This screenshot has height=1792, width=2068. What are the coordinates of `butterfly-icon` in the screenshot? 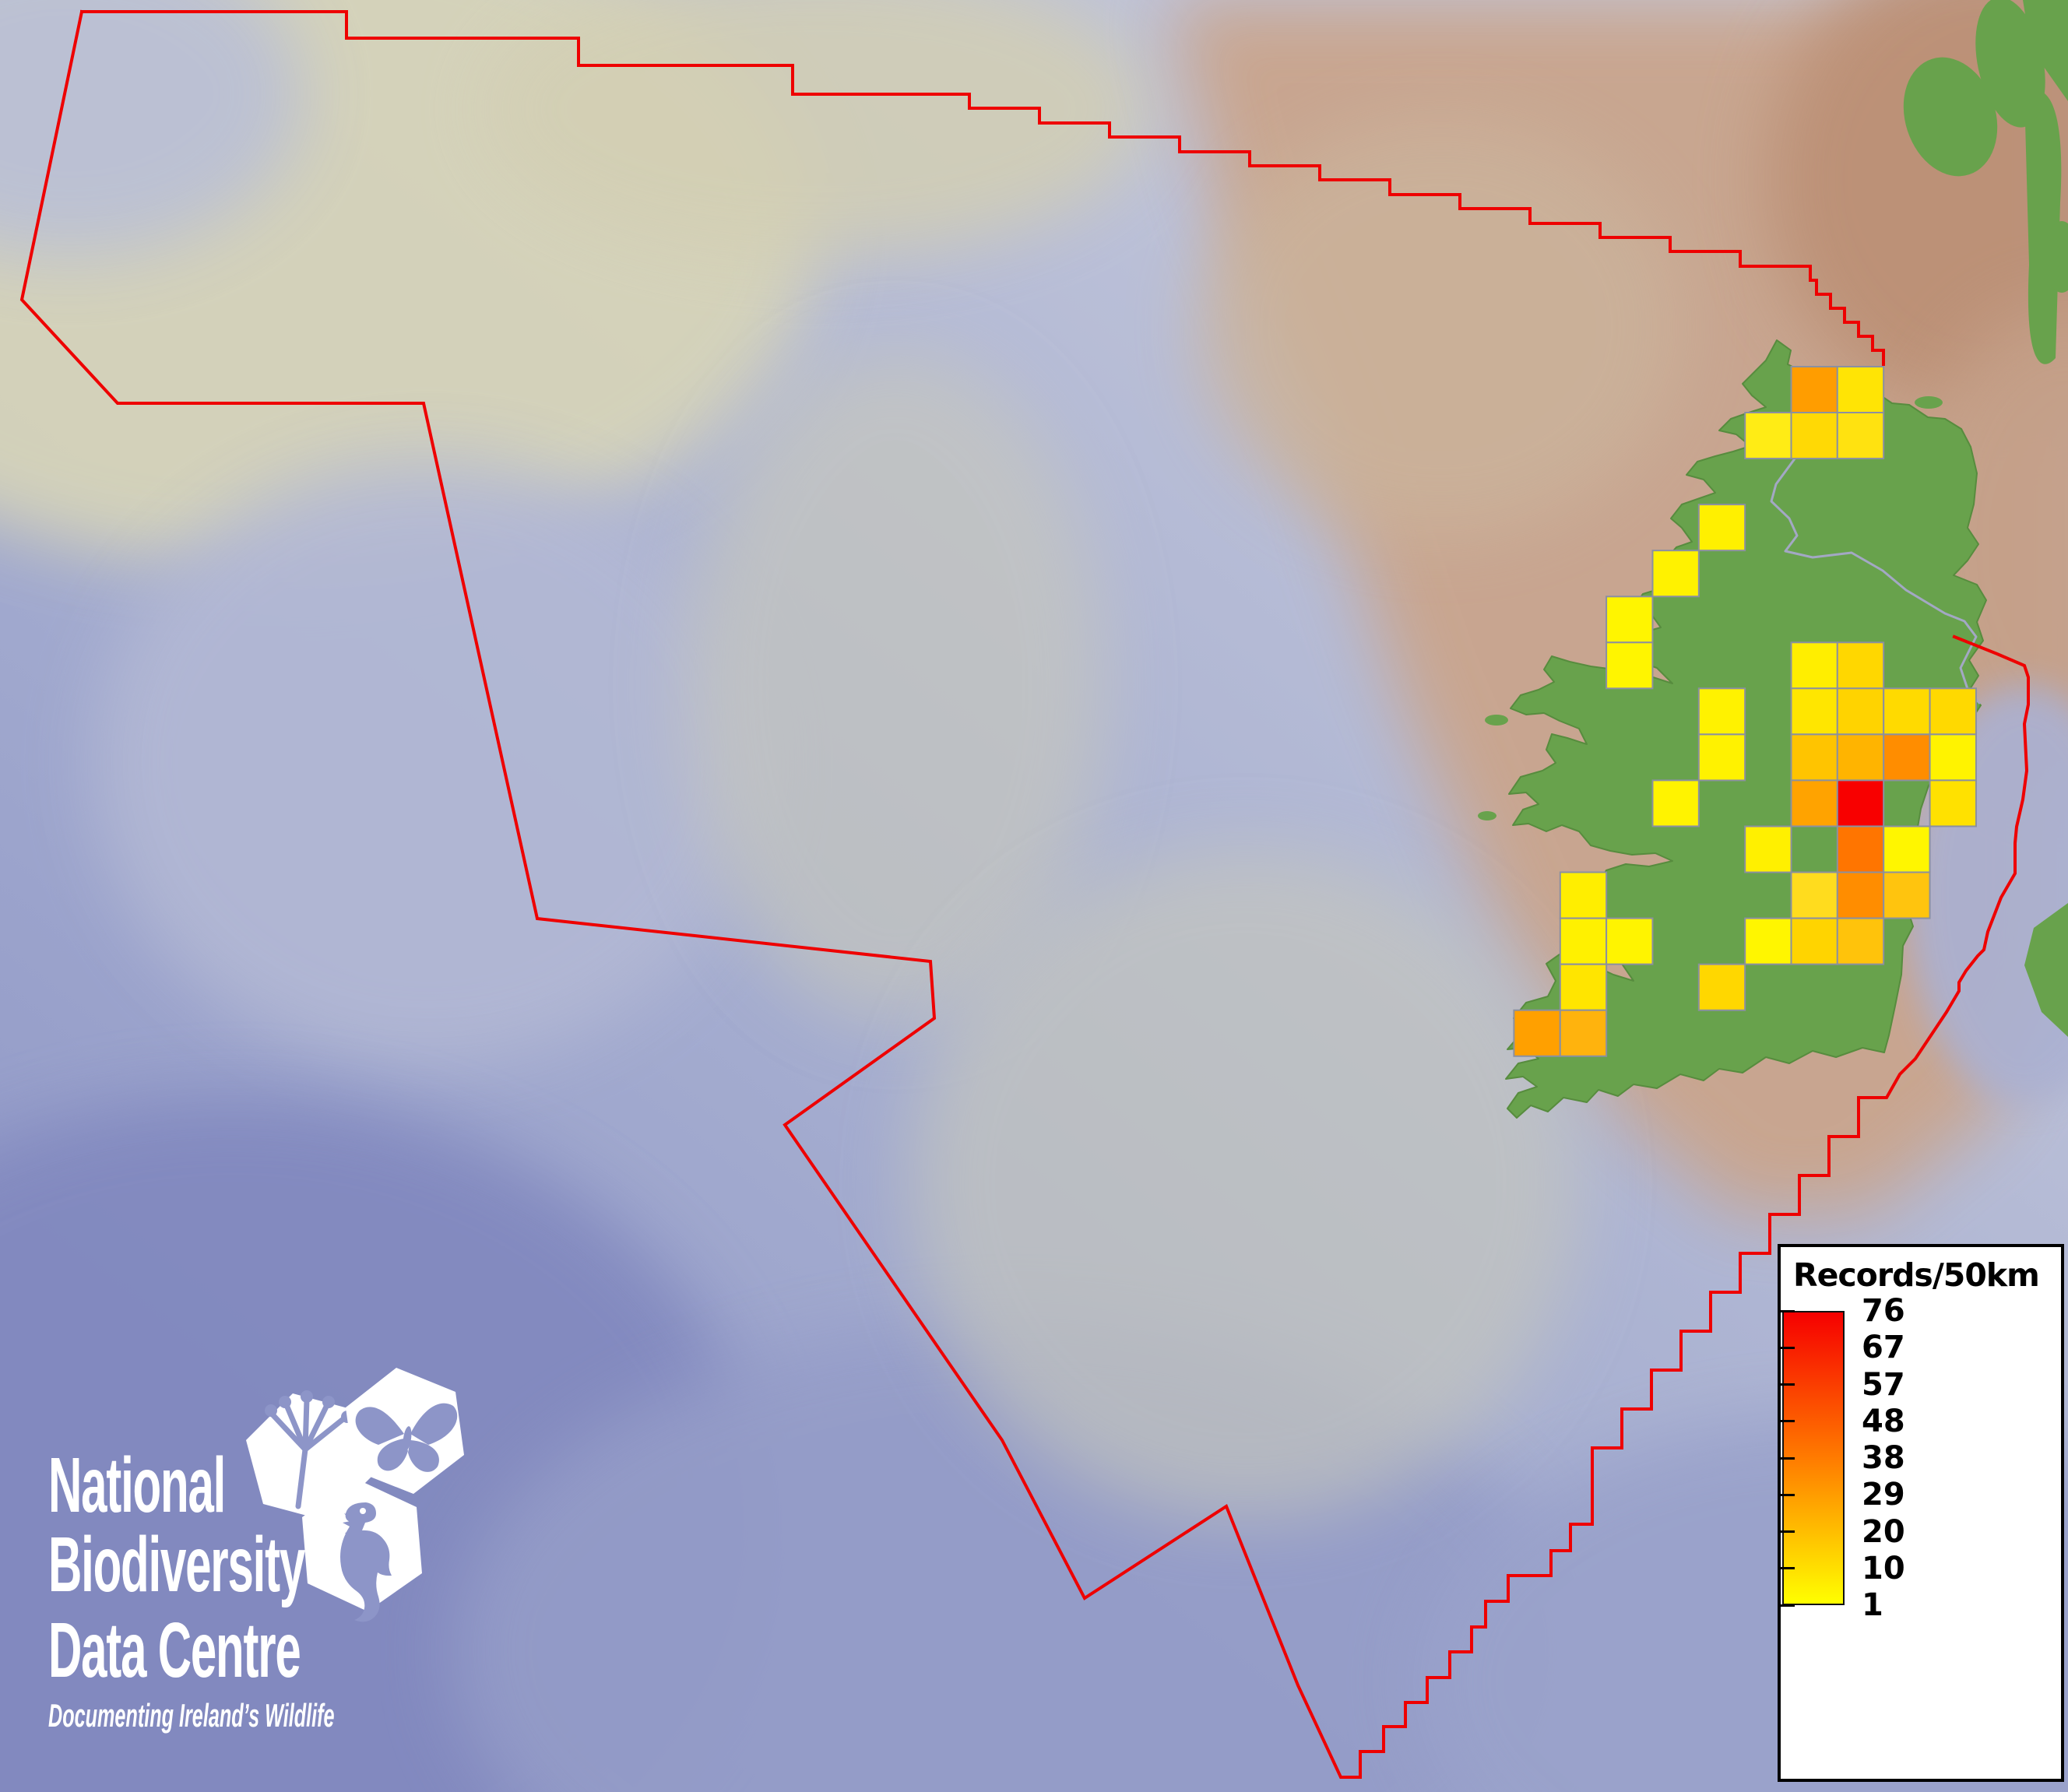 It's located at (405, 1431).